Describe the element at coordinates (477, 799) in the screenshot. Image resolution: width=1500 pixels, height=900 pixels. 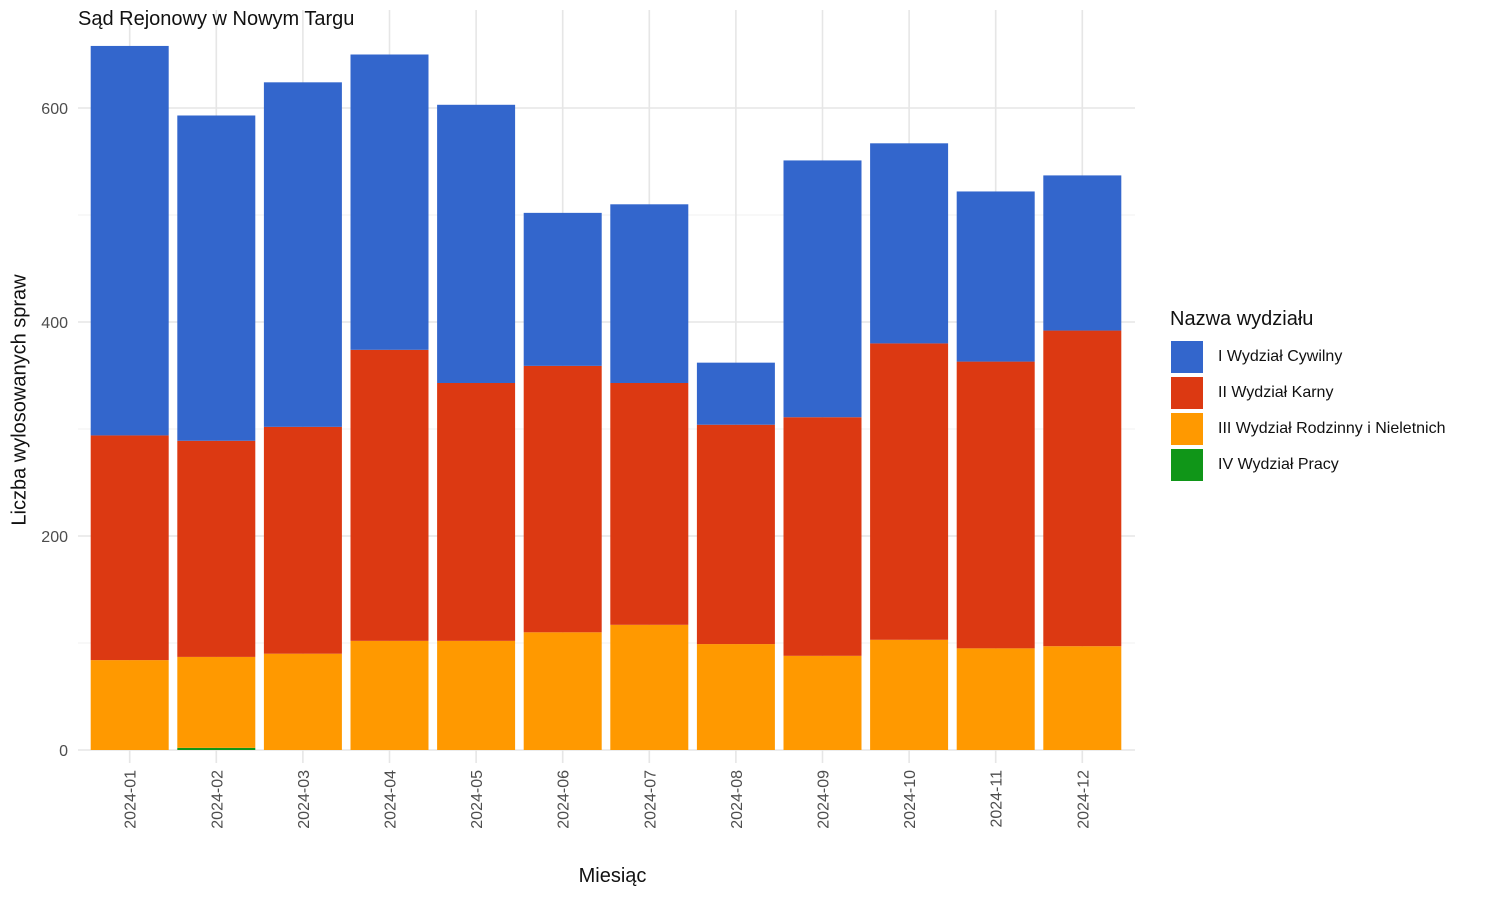
I see `x-tick-label: 2024-05` at that location.